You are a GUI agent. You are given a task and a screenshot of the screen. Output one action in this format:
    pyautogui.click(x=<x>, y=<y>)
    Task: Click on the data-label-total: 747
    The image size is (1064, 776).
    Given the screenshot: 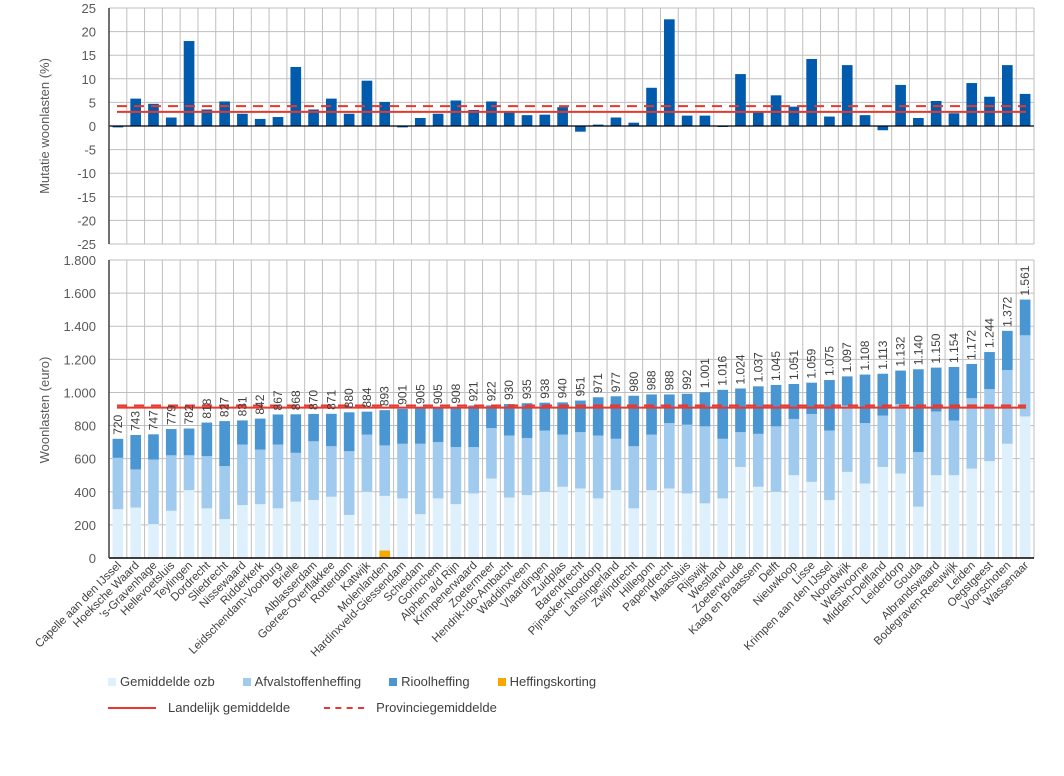 What is the action you would take?
    pyautogui.click(x=153, y=420)
    